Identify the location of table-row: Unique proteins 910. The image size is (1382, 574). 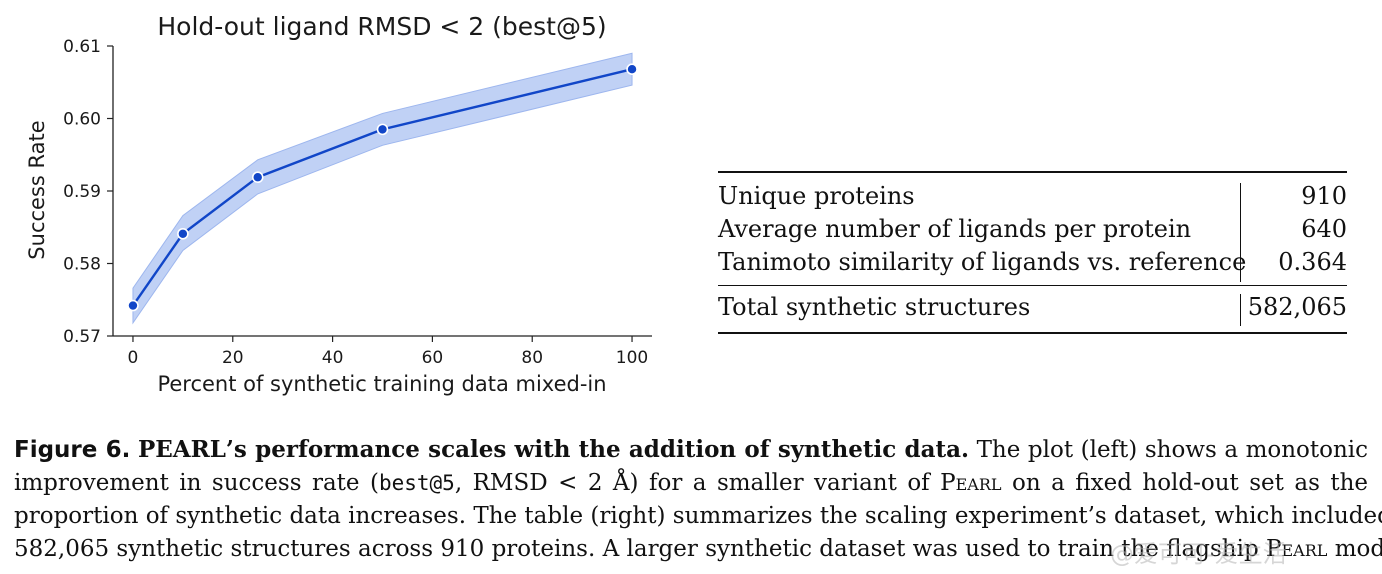
(1032, 196).